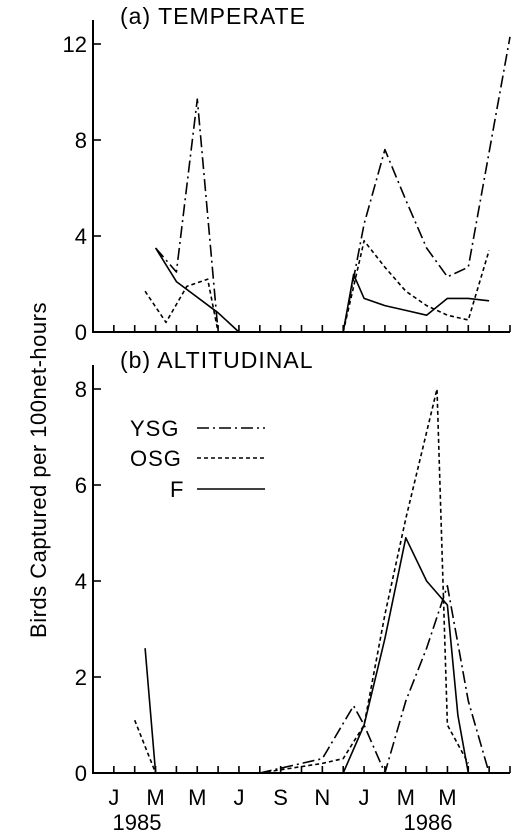 This screenshot has width=521, height=840. What do you see at coordinates (81, 389) in the screenshot?
I see `panel-b-y-tick-label: 8` at bounding box center [81, 389].